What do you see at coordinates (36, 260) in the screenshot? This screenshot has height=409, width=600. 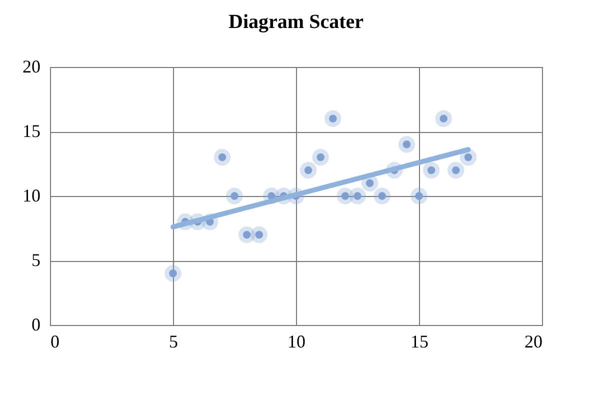 I see `y-tick-label: 5` at bounding box center [36, 260].